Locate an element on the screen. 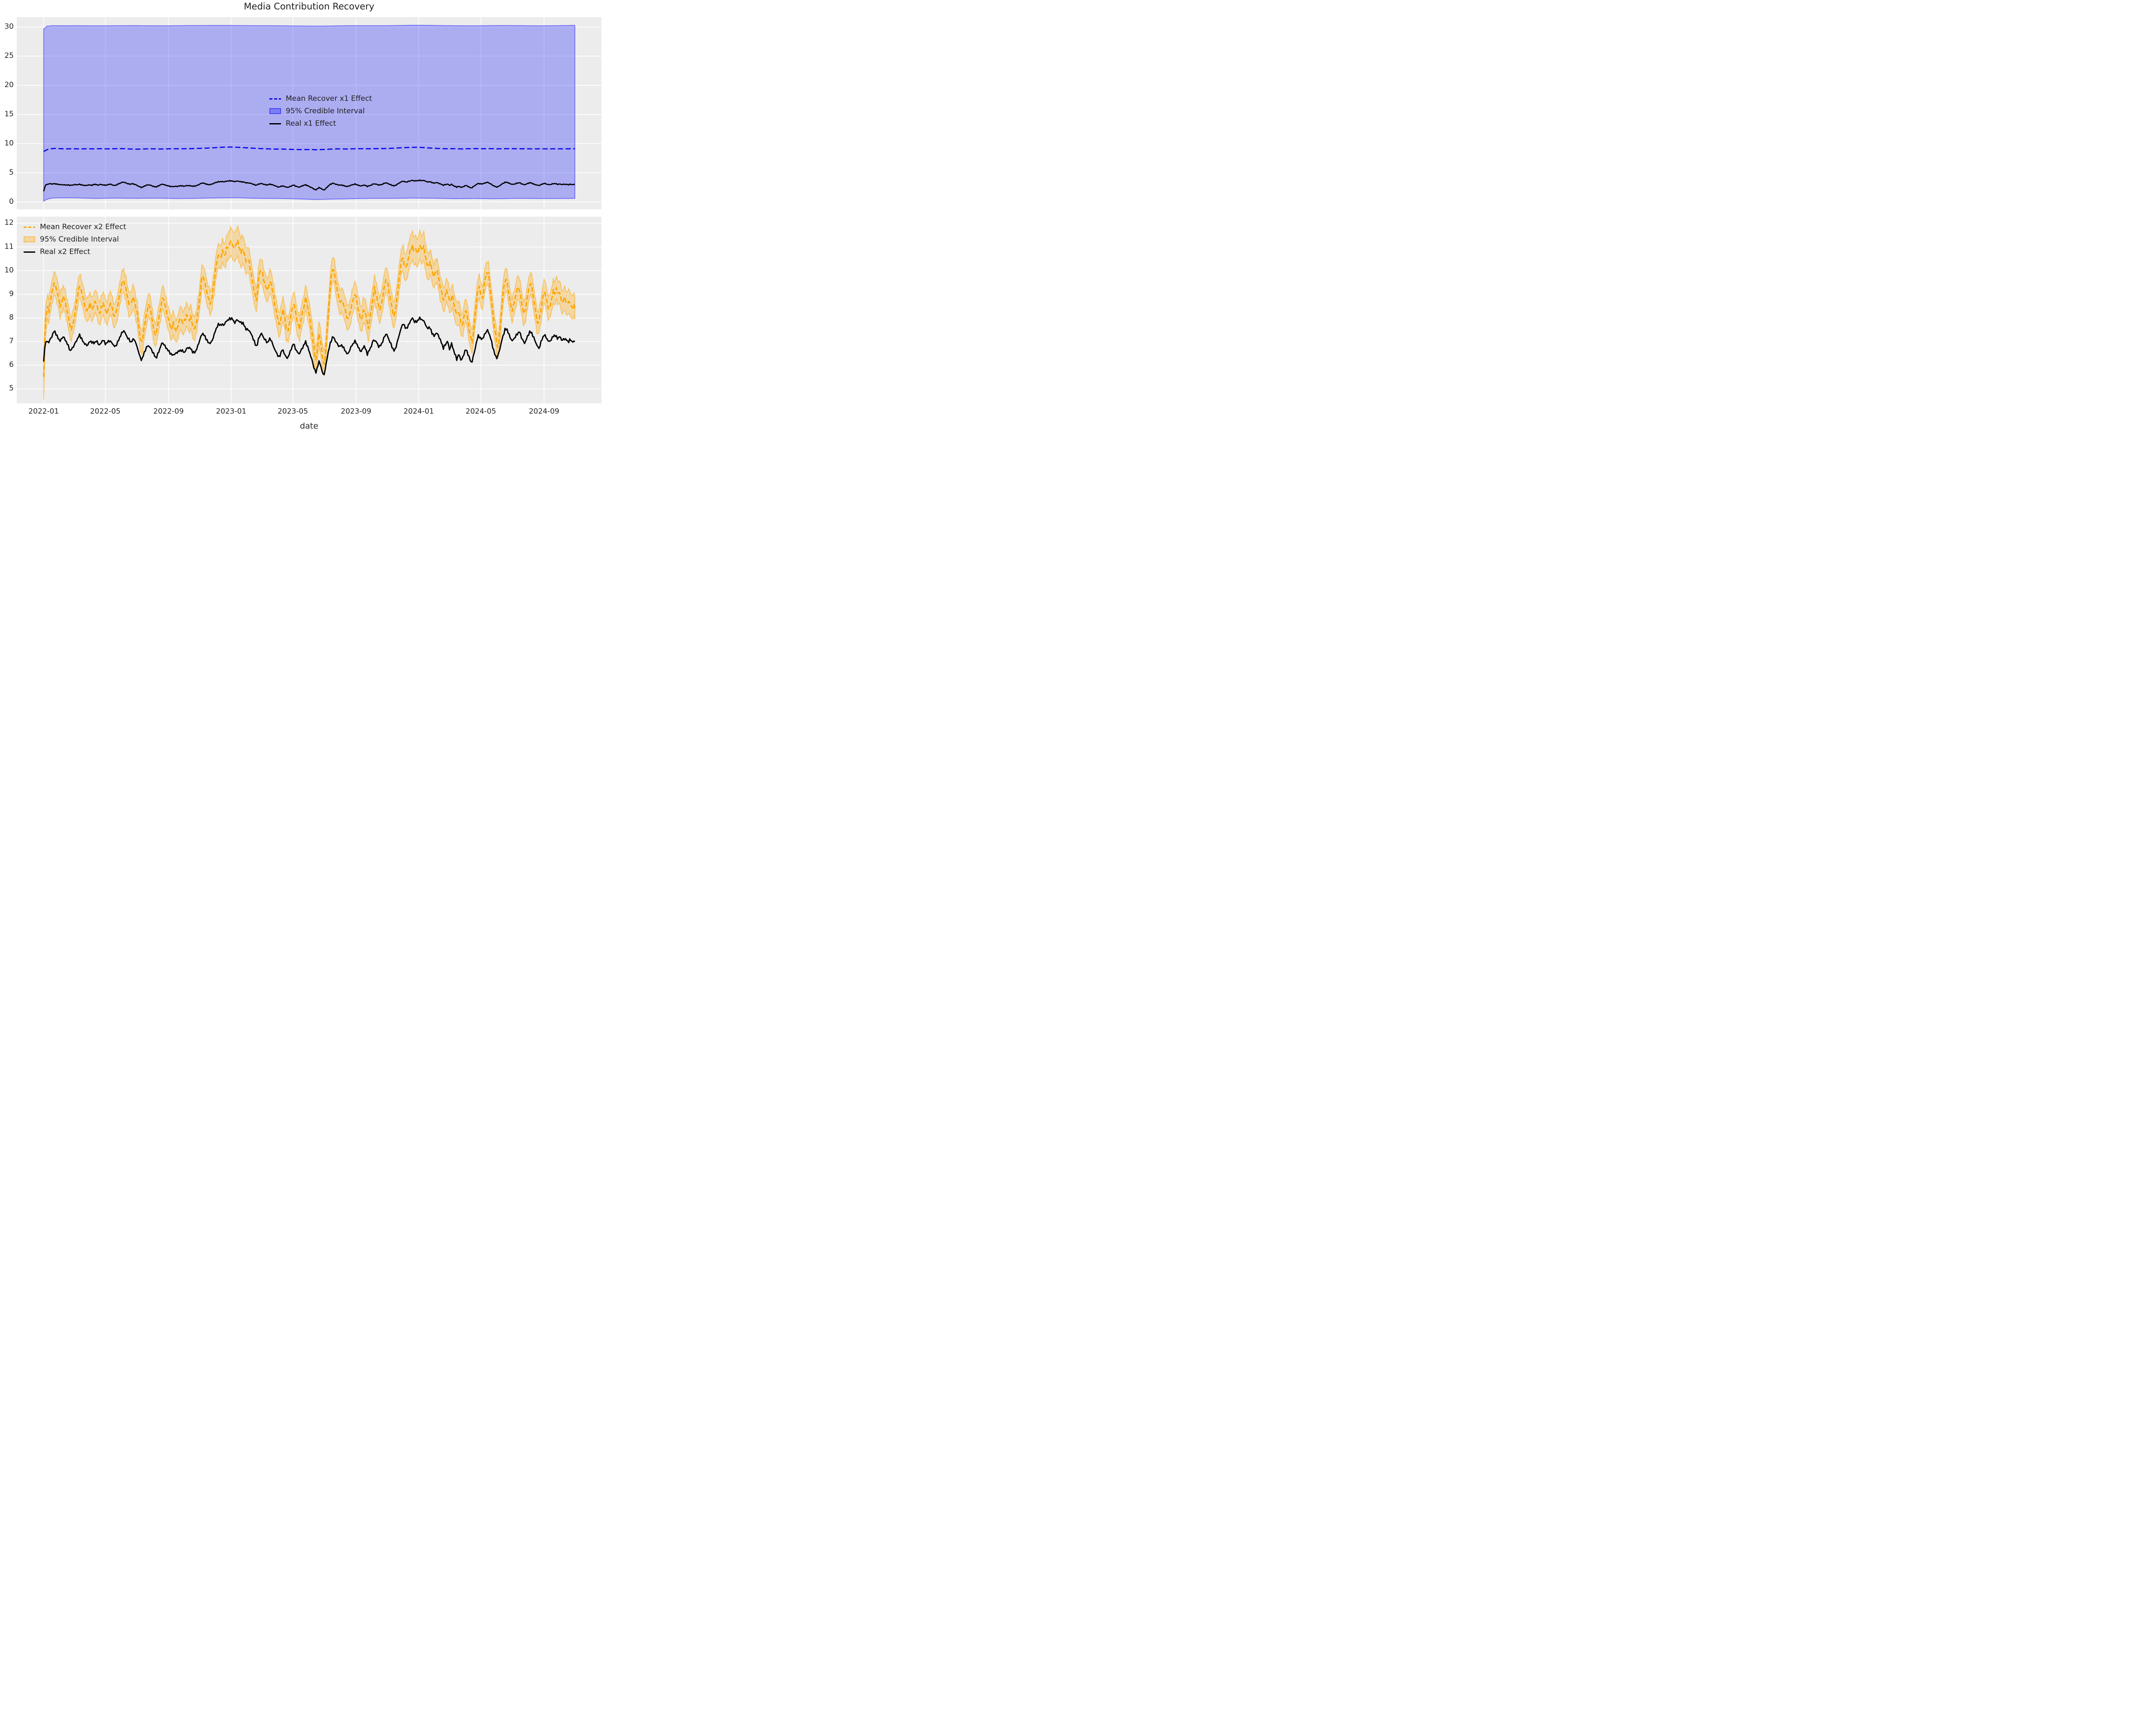 The height and width of the screenshot is (1736, 2145). plot-area-x1 is located at coordinates (309, 113).